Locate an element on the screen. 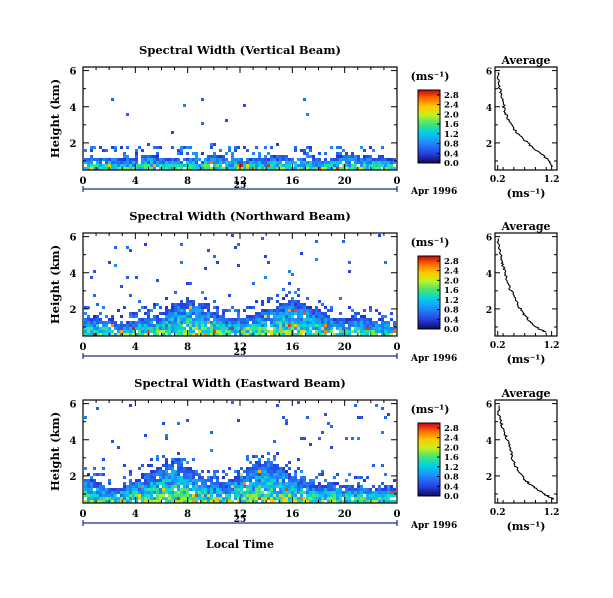 The image size is (613, 598). x-tick-label: 20 is located at coordinates (345, 514).